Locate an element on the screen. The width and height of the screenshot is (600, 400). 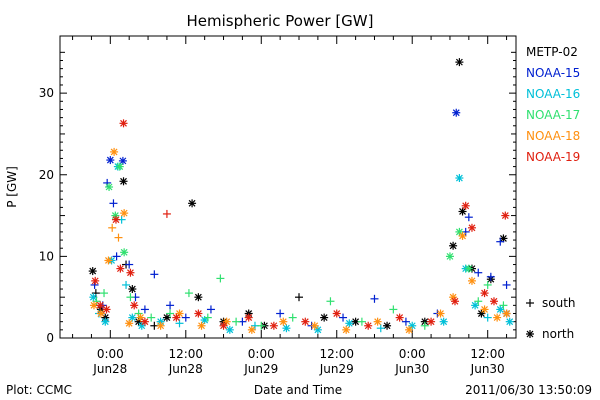
legend-entry: METP-02 is located at coordinates (552, 52).